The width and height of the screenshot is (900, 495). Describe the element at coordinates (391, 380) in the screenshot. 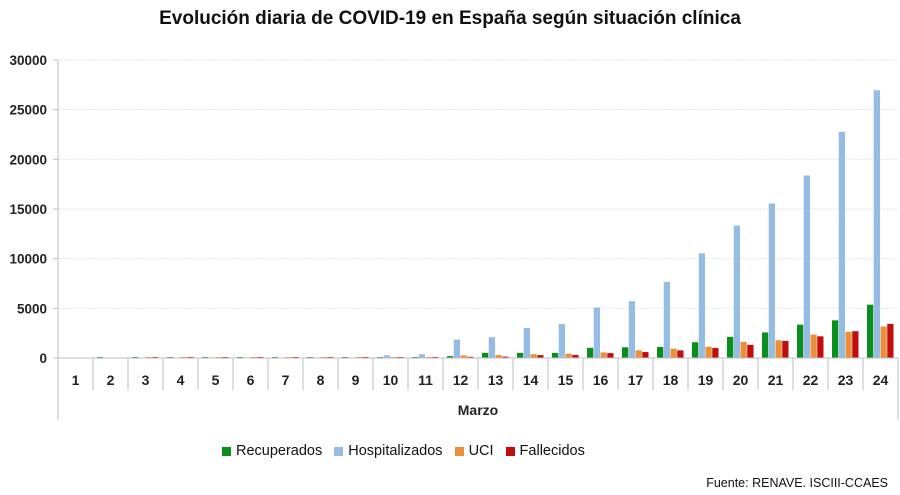

I see `x-tick-label: 10` at that location.